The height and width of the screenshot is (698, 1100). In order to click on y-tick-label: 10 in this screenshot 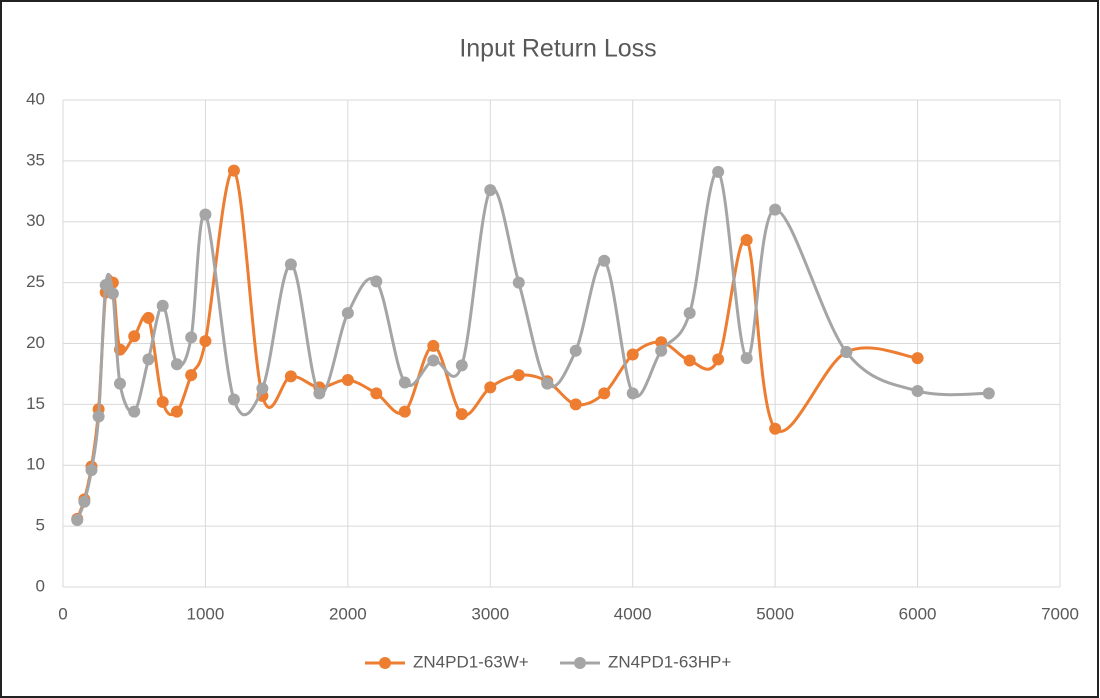, I will do `click(35, 464)`.